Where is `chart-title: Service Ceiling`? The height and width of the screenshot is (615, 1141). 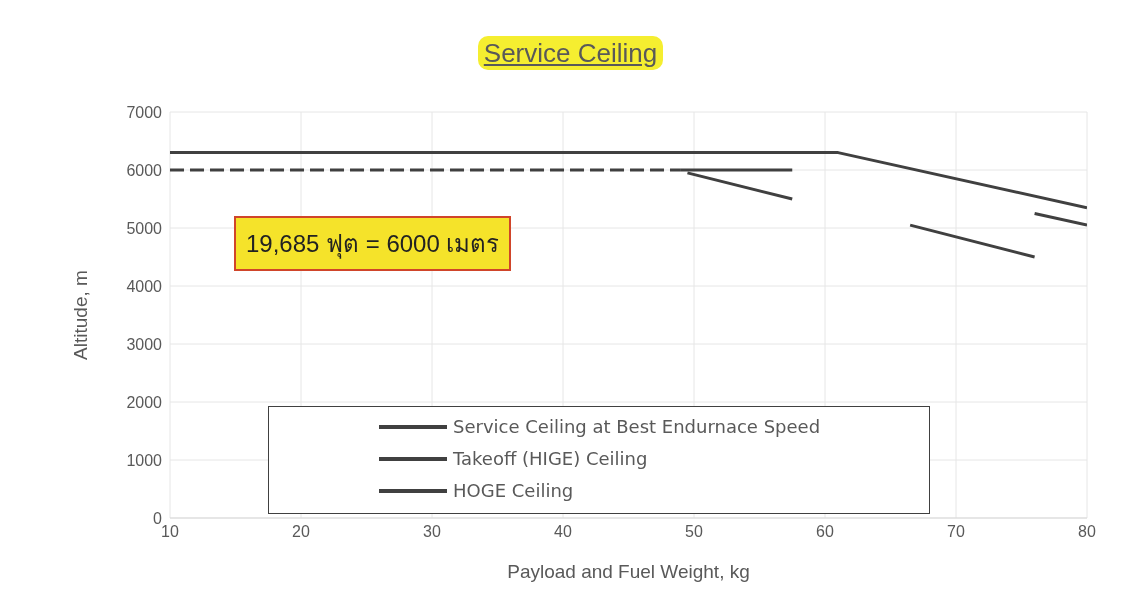 chart-title: Service Ceiling is located at coordinates (570, 53).